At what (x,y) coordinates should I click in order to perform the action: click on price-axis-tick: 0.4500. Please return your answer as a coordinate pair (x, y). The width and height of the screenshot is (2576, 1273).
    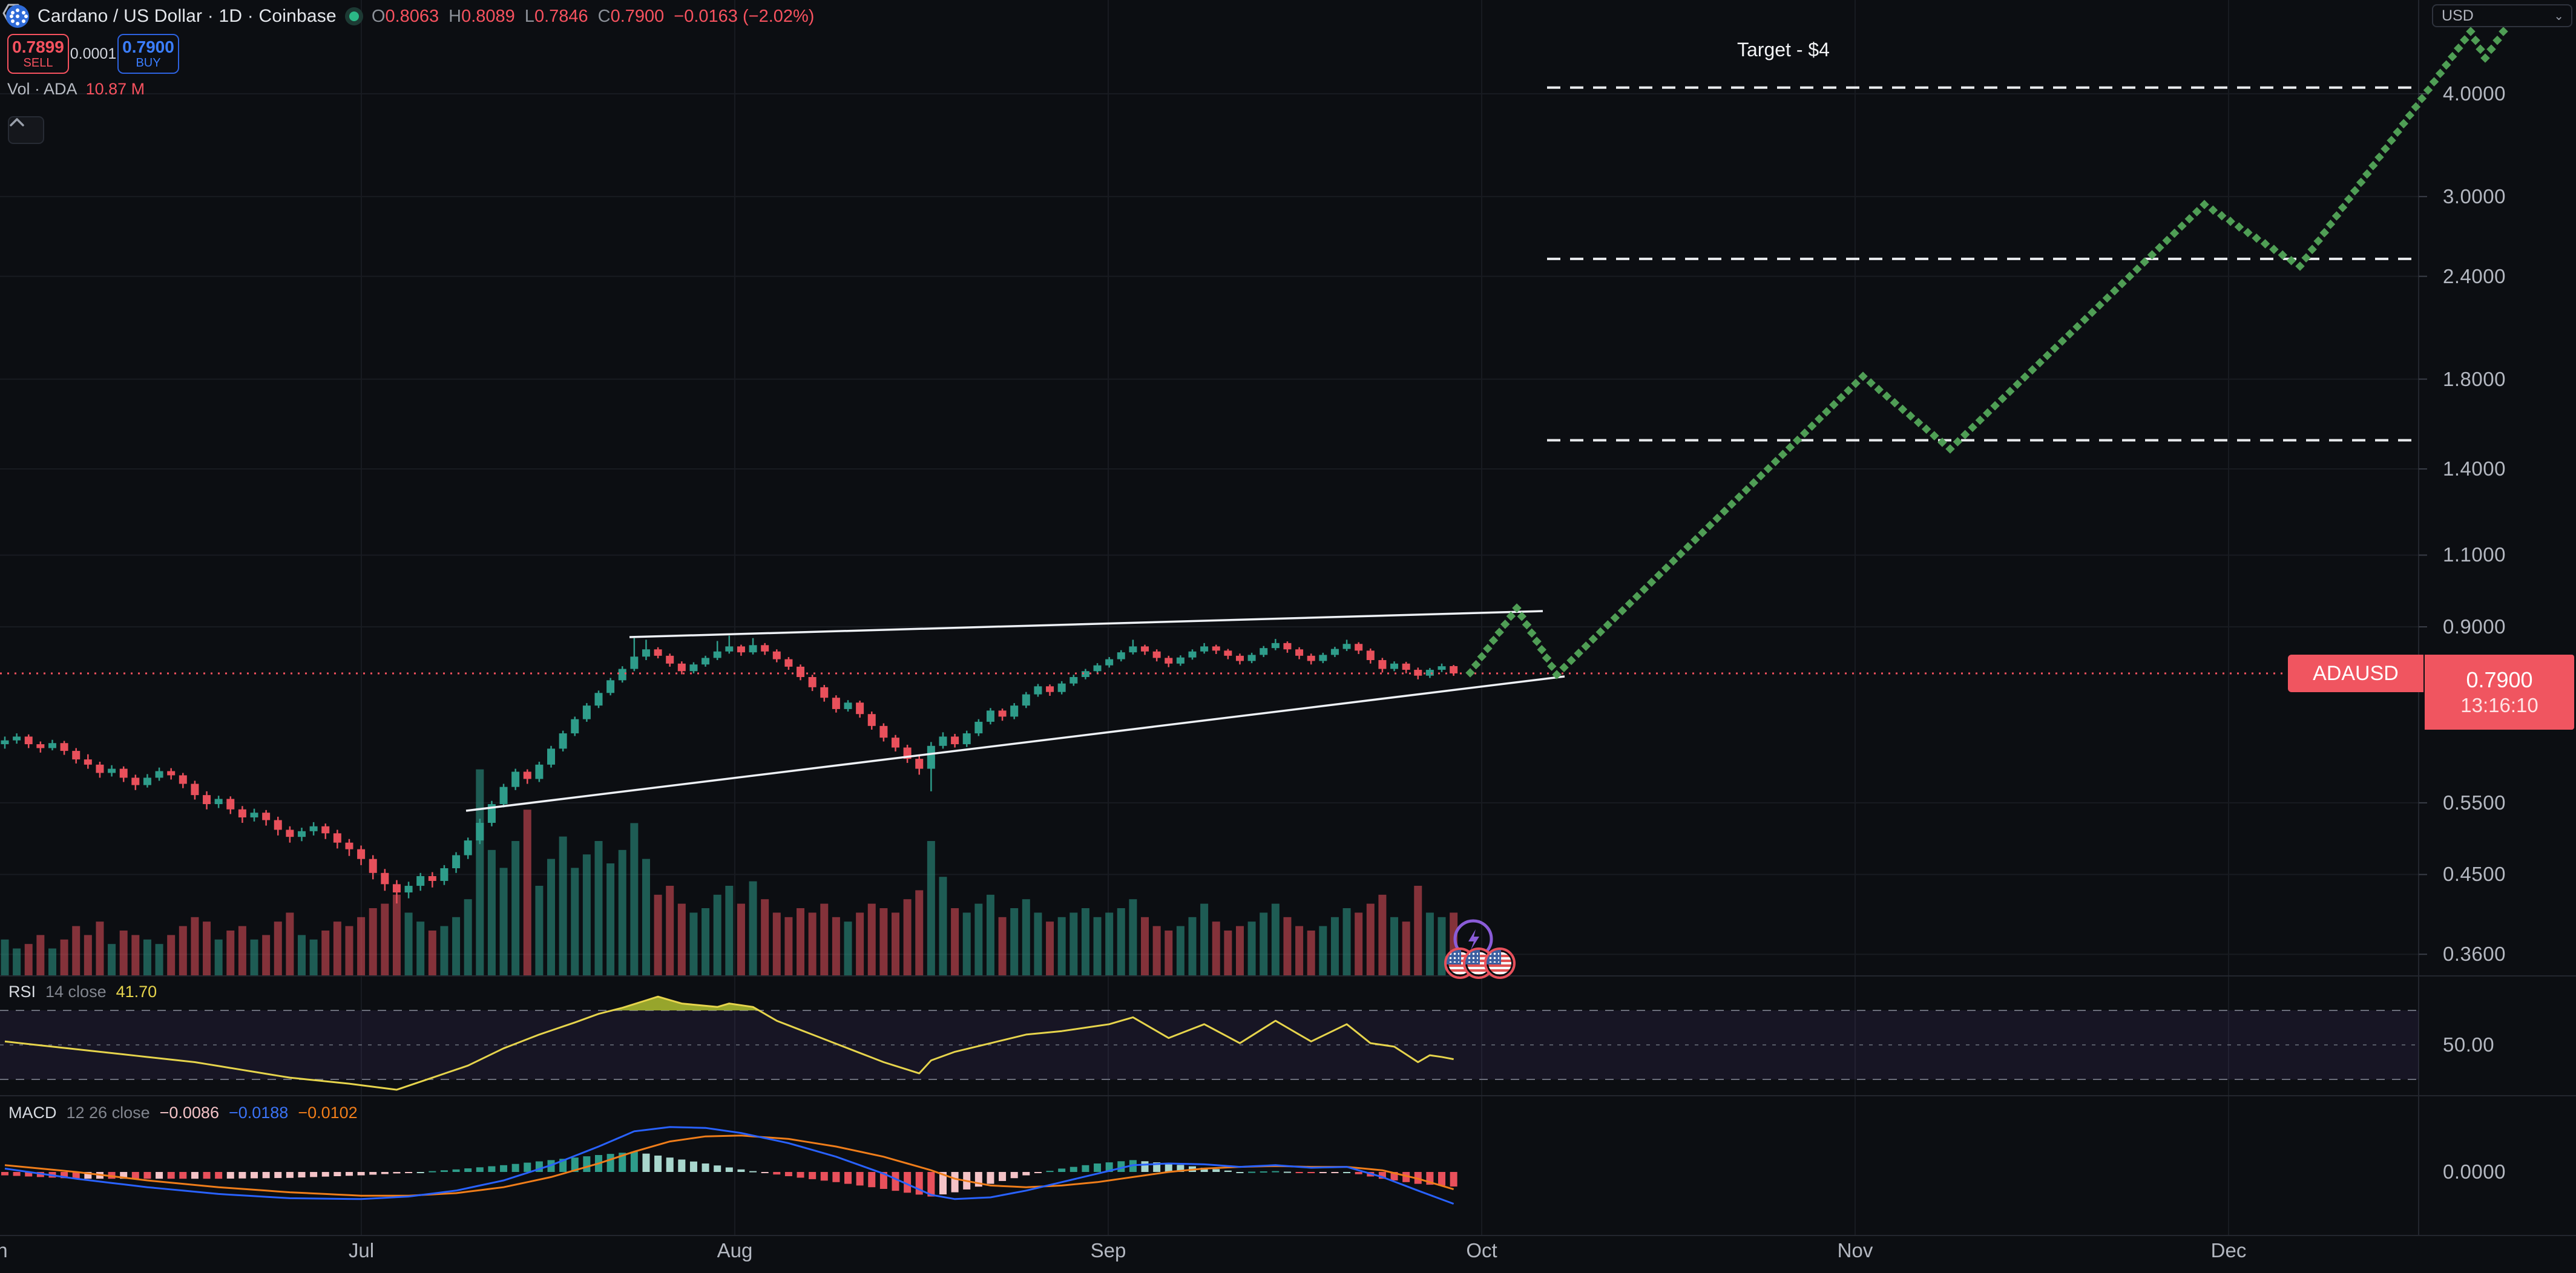
    Looking at the image, I should click on (2474, 874).